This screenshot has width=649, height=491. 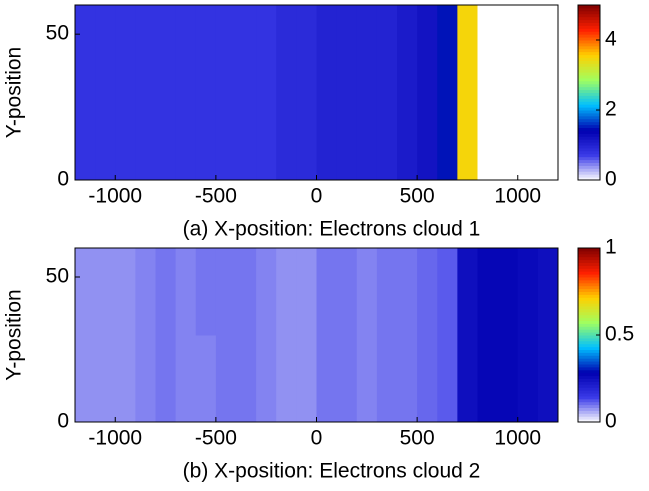 What do you see at coordinates (216, 438) in the screenshot?
I see `x-tick-label: -500` at bounding box center [216, 438].